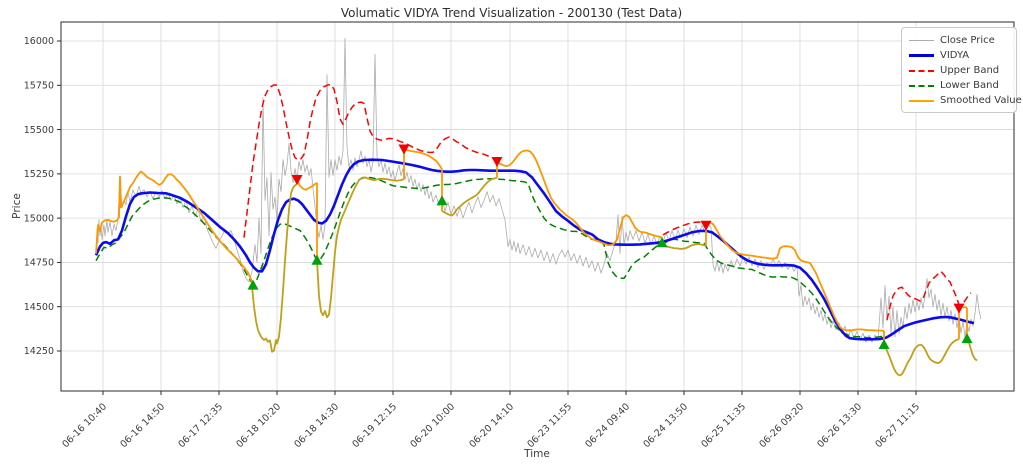 The width and height of the screenshot is (1023, 473). I want to click on x-tick-label: 06-23 11:55, so click(549, 425).